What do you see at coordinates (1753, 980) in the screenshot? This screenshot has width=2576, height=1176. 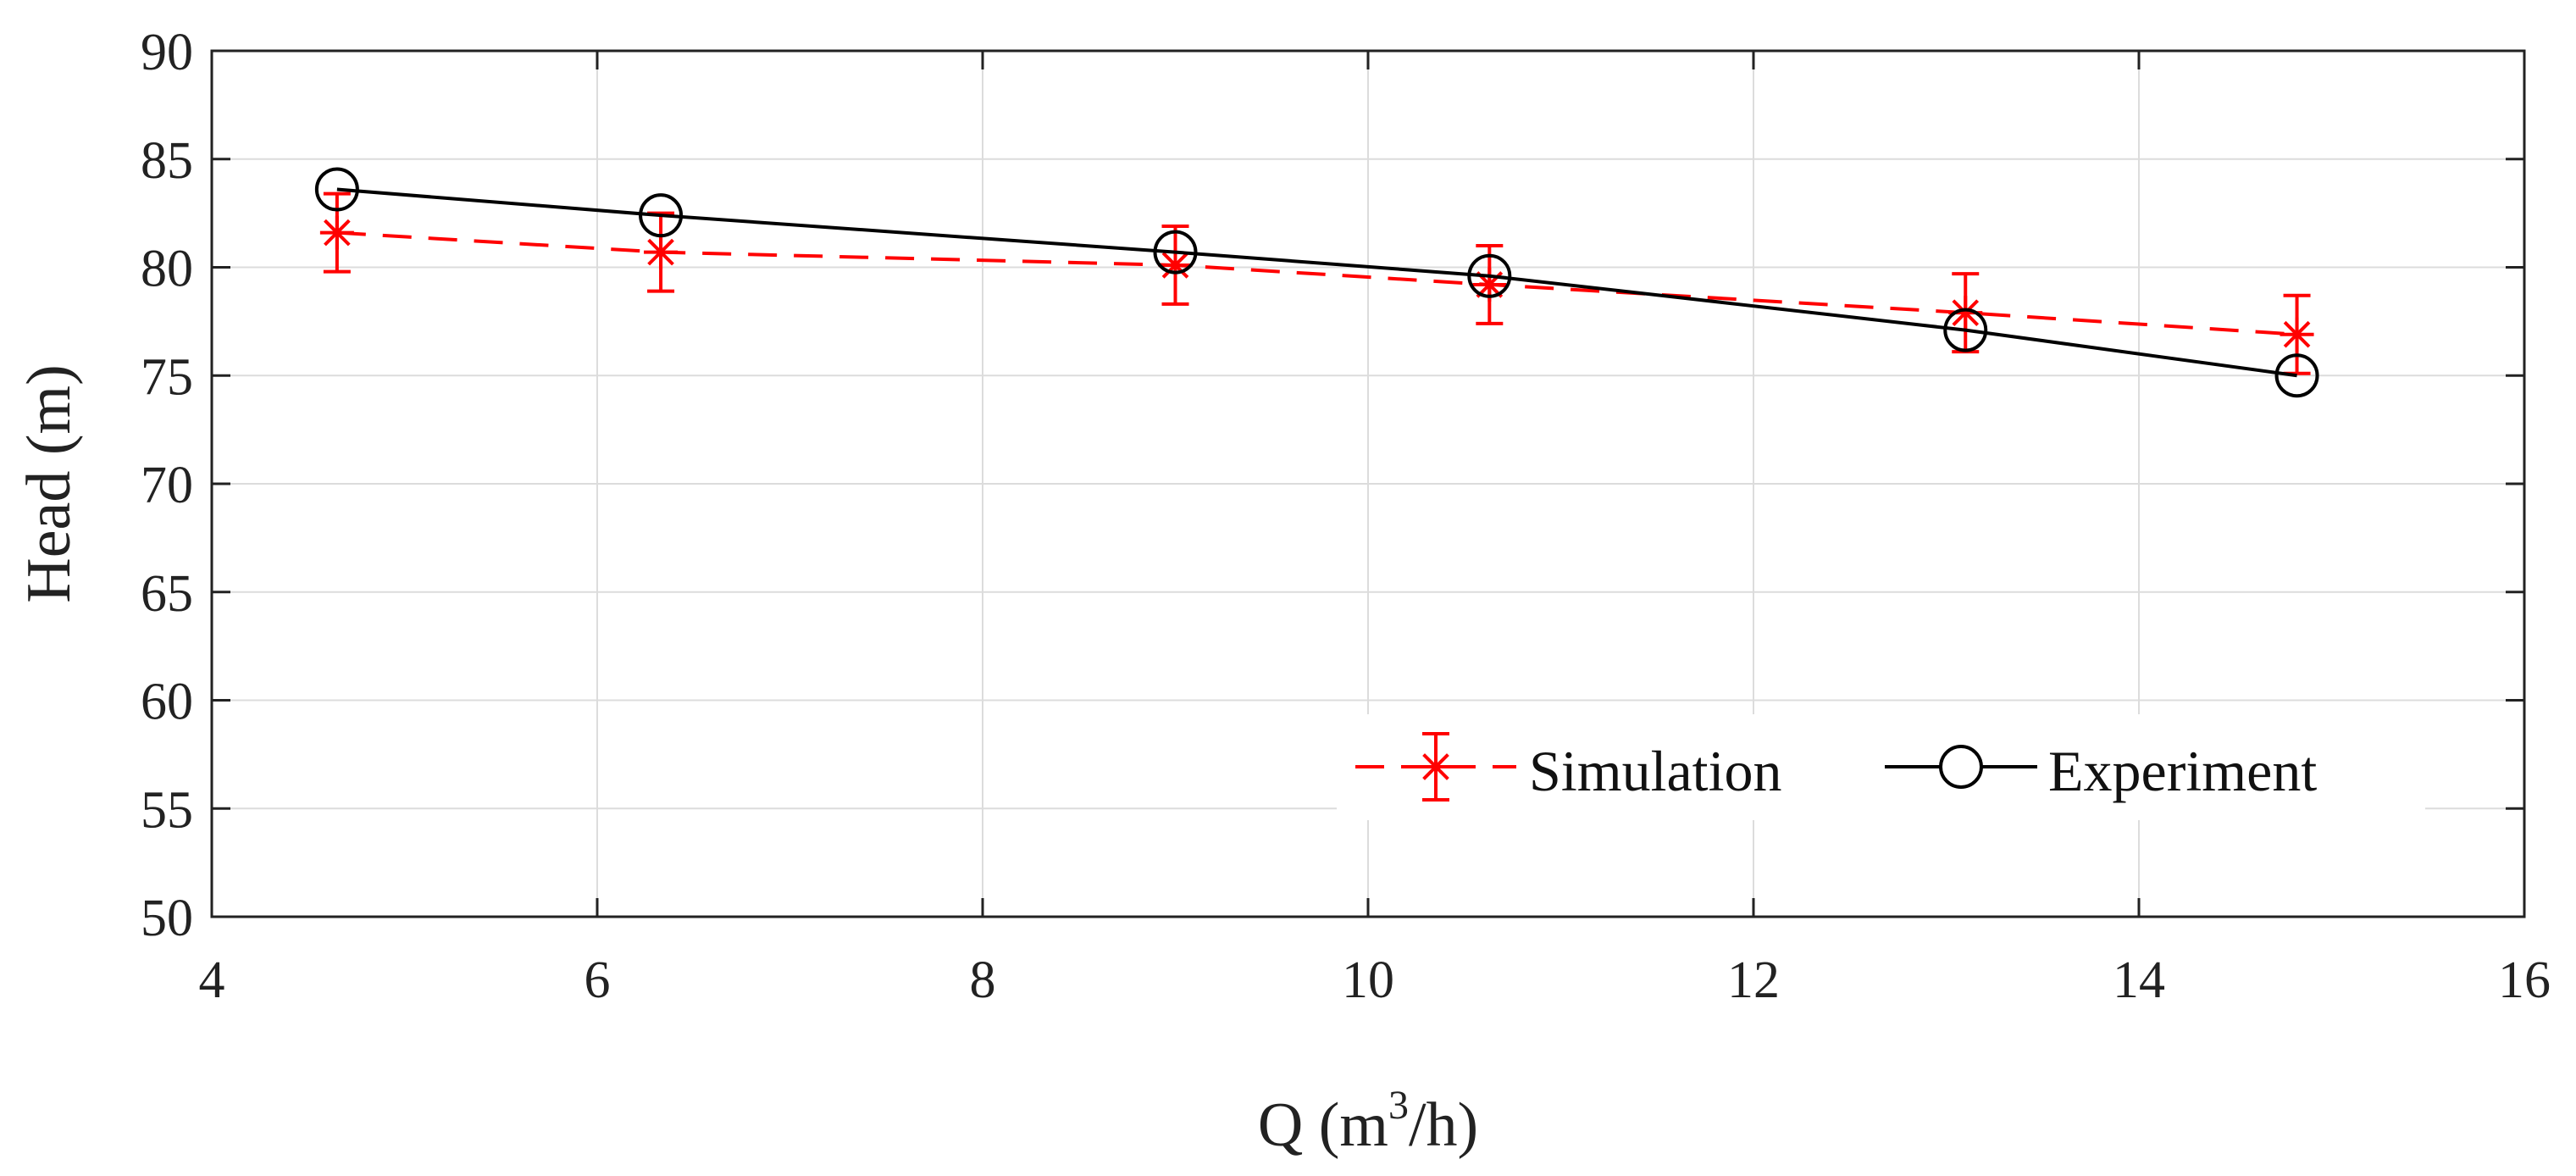 I see `x-tick-label: 12` at bounding box center [1753, 980].